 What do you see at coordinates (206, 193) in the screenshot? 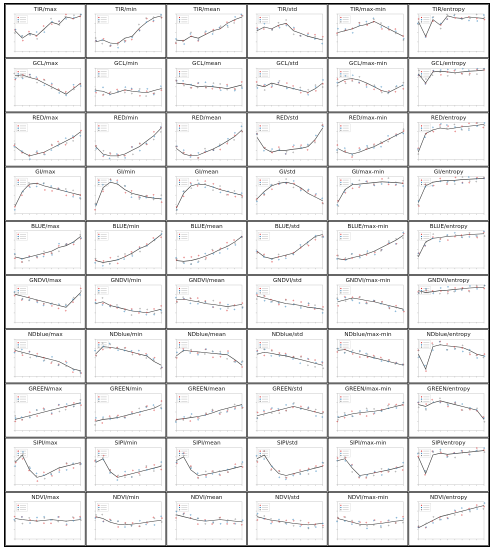
I see `subplot-gi-mean: GI/mean` at bounding box center [206, 193].